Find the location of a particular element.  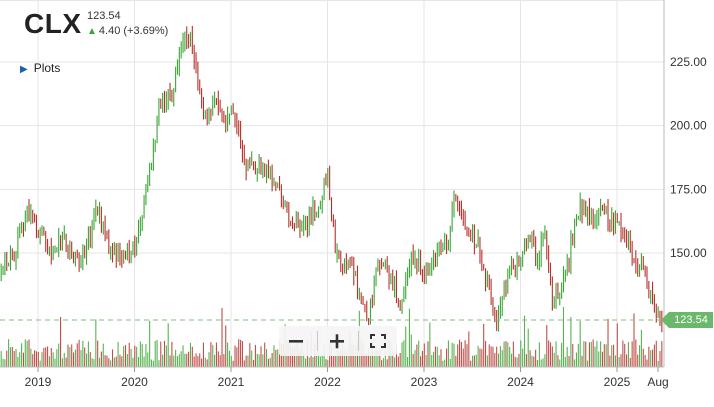

plus-icon is located at coordinates (337, 341).